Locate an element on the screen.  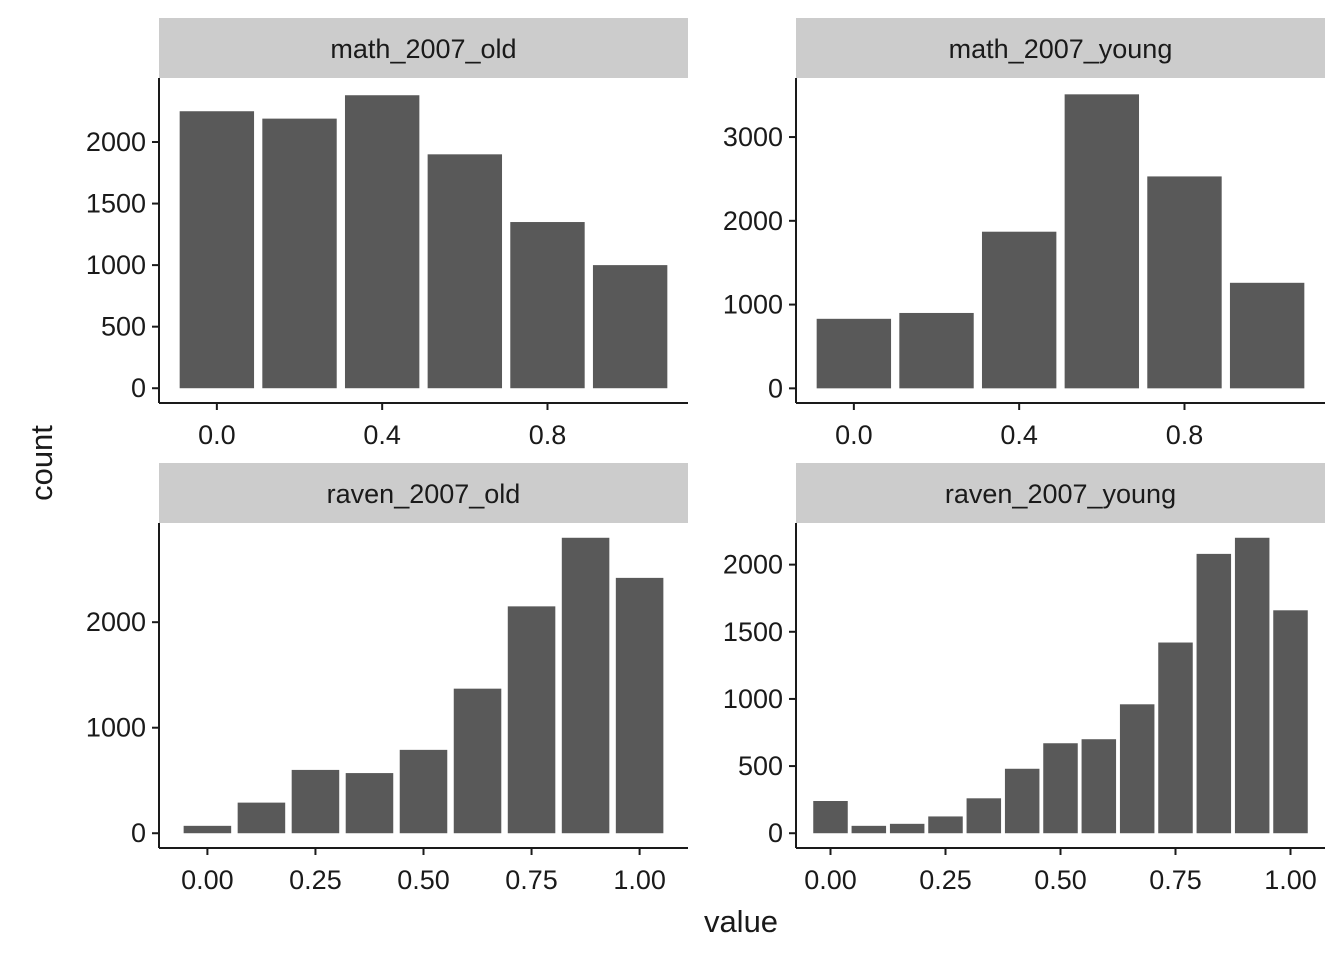
x-axis-title: value is located at coordinates (741, 921).